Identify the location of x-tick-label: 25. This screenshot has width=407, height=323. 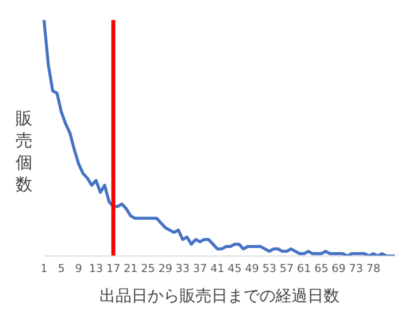
(148, 268).